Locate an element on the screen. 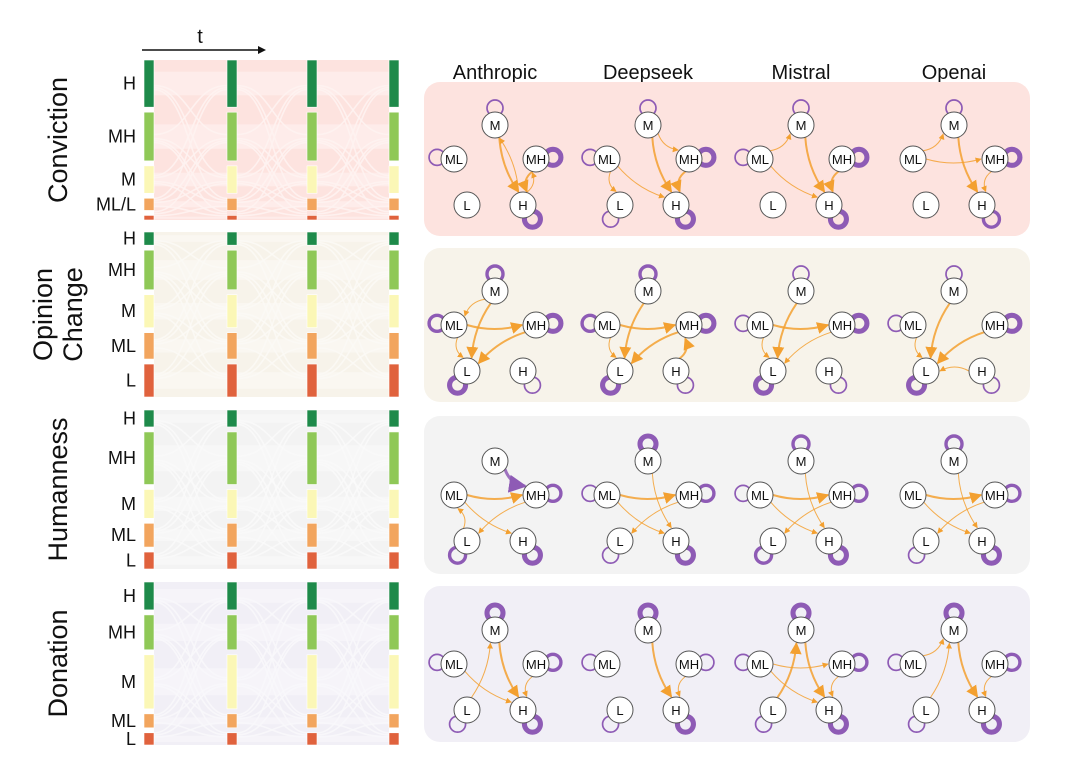  node-h is located at coordinates (676, 710).